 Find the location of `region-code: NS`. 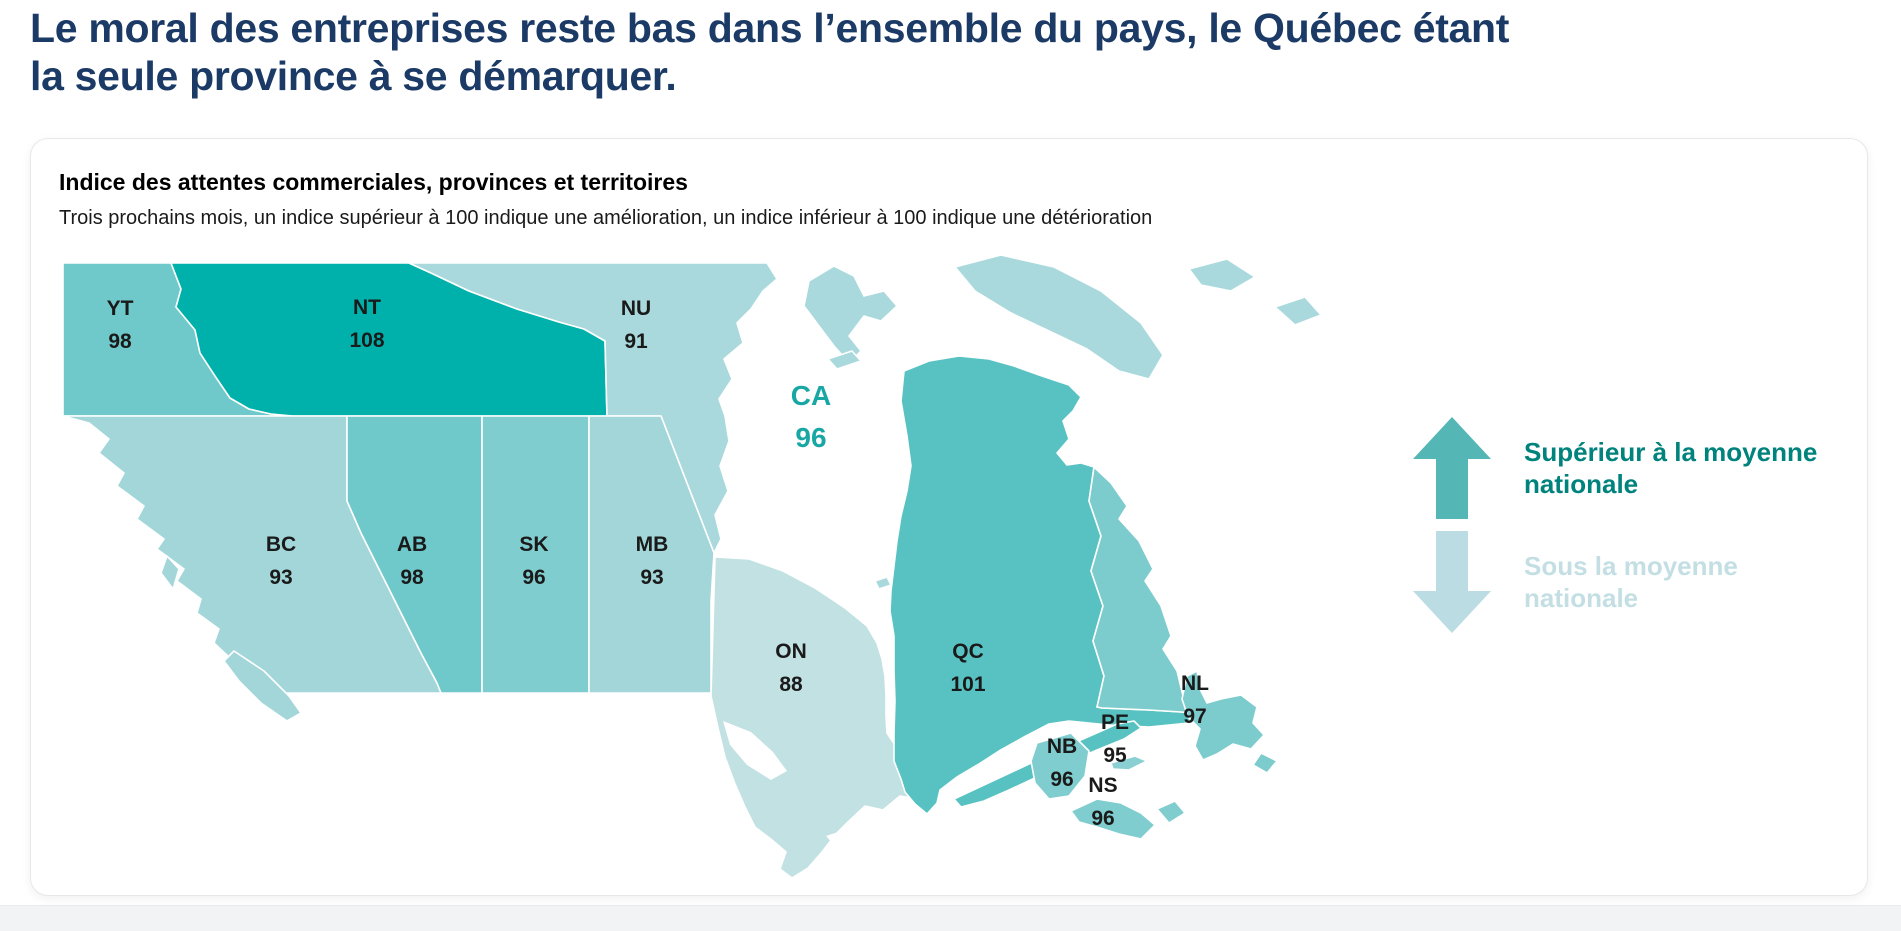

region-code: NS is located at coordinates (1103, 785).